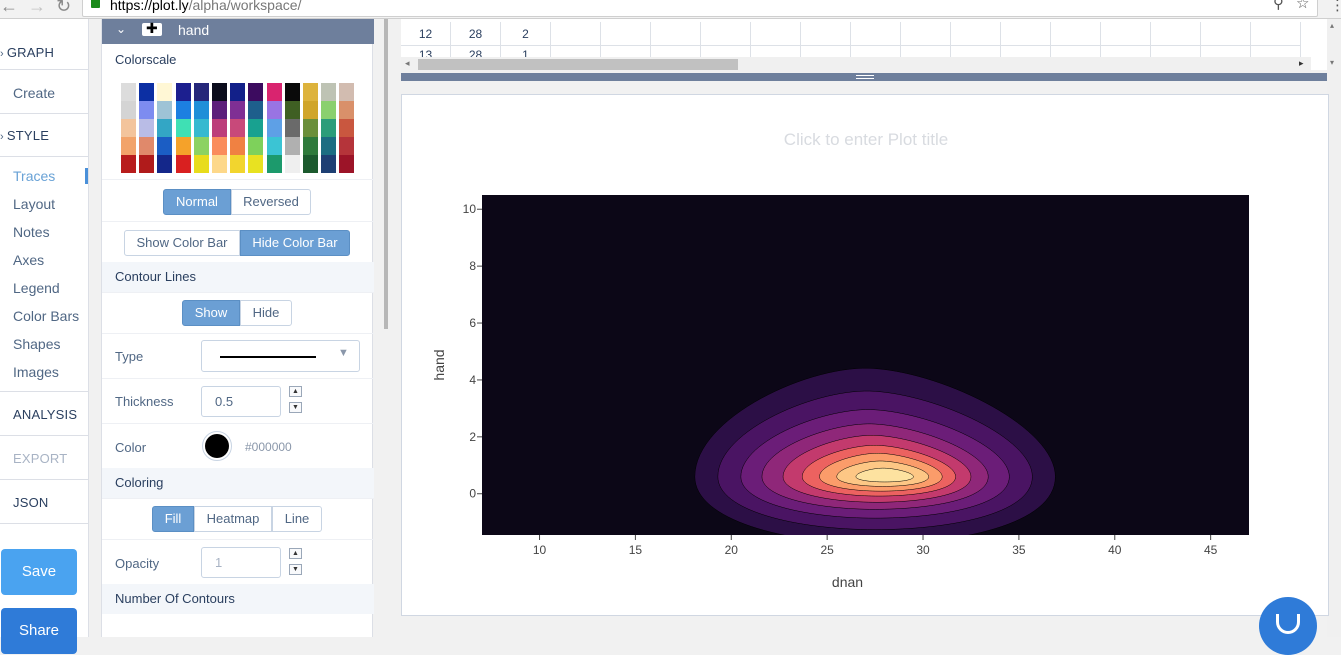 The image size is (1341, 655). What do you see at coordinates (866, 139) in the screenshot?
I see `plot-title: Click to enter Plot title` at bounding box center [866, 139].